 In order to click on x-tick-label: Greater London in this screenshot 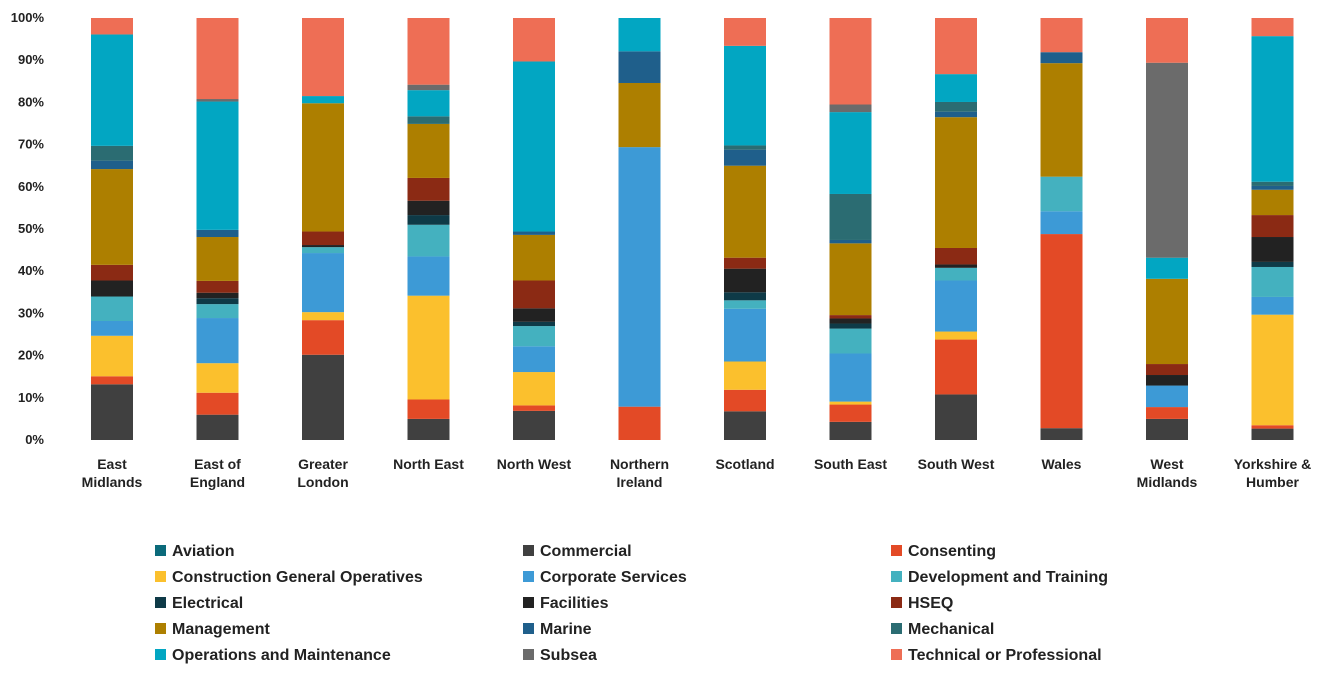, I will do `click(322, 473)`.